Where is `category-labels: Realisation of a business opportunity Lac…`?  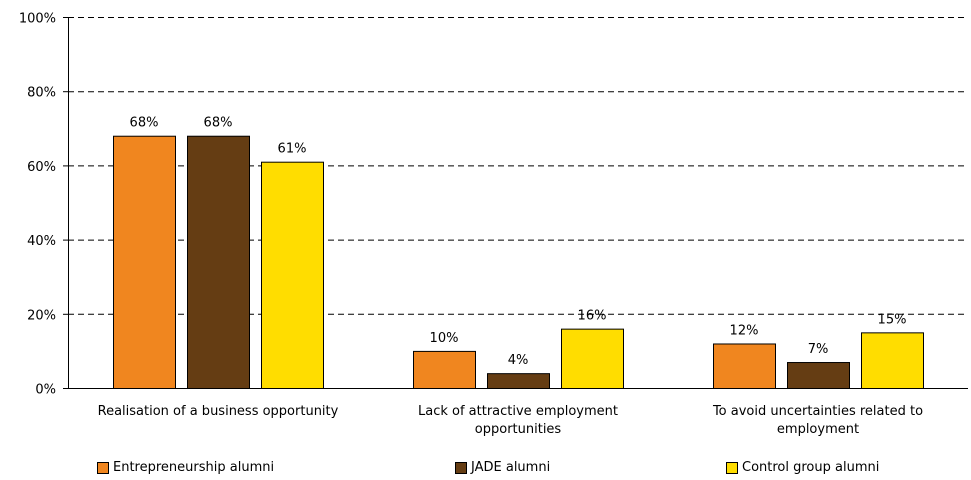 category-labels: Realisation of a business opportunity Lac… is located at coordinates (510, 420).